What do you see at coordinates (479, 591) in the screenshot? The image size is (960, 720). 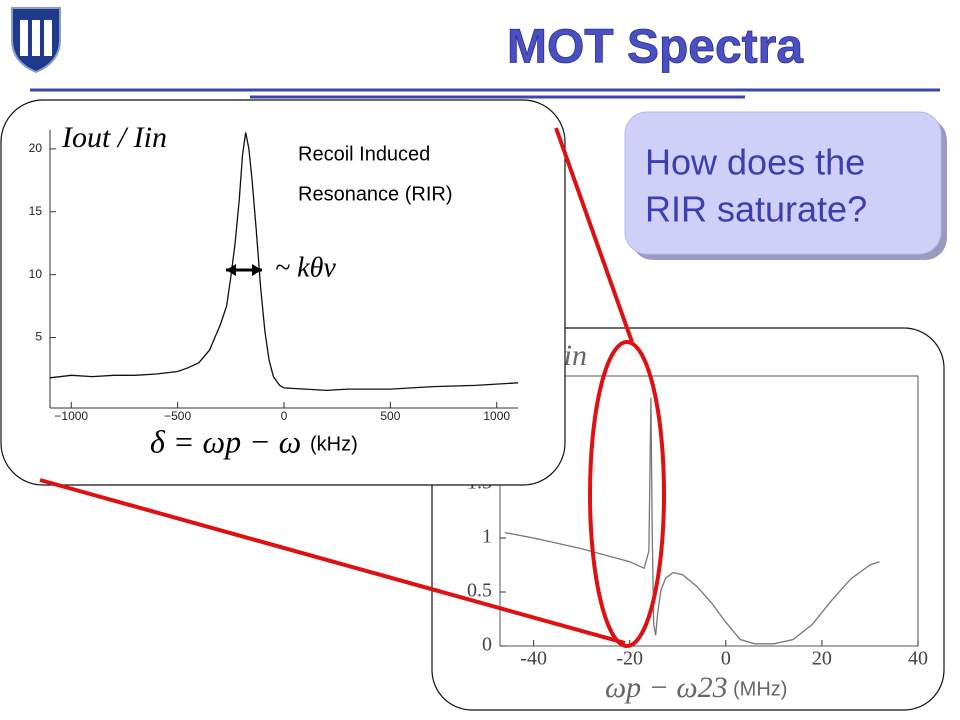 I see `y-tick-label: 0.5` at bounding box center [479, 591].